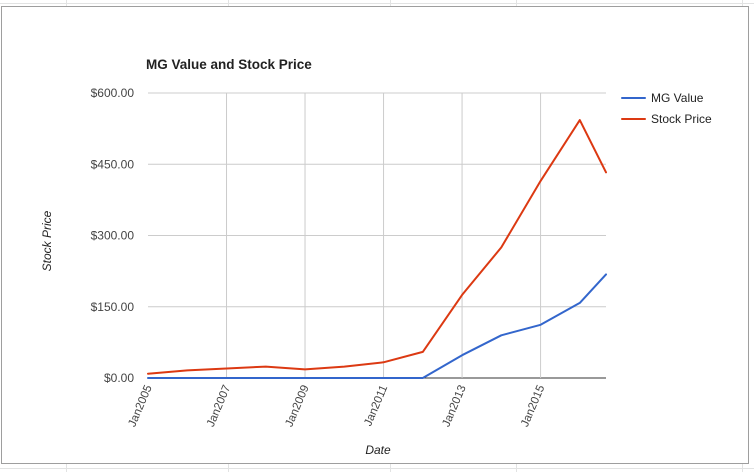 The height and width of the screenshot is (472, 754). Describe the element at coordinates (47, 240) in the screenshot. I see `y-axis-title: Stock Price` at that location.